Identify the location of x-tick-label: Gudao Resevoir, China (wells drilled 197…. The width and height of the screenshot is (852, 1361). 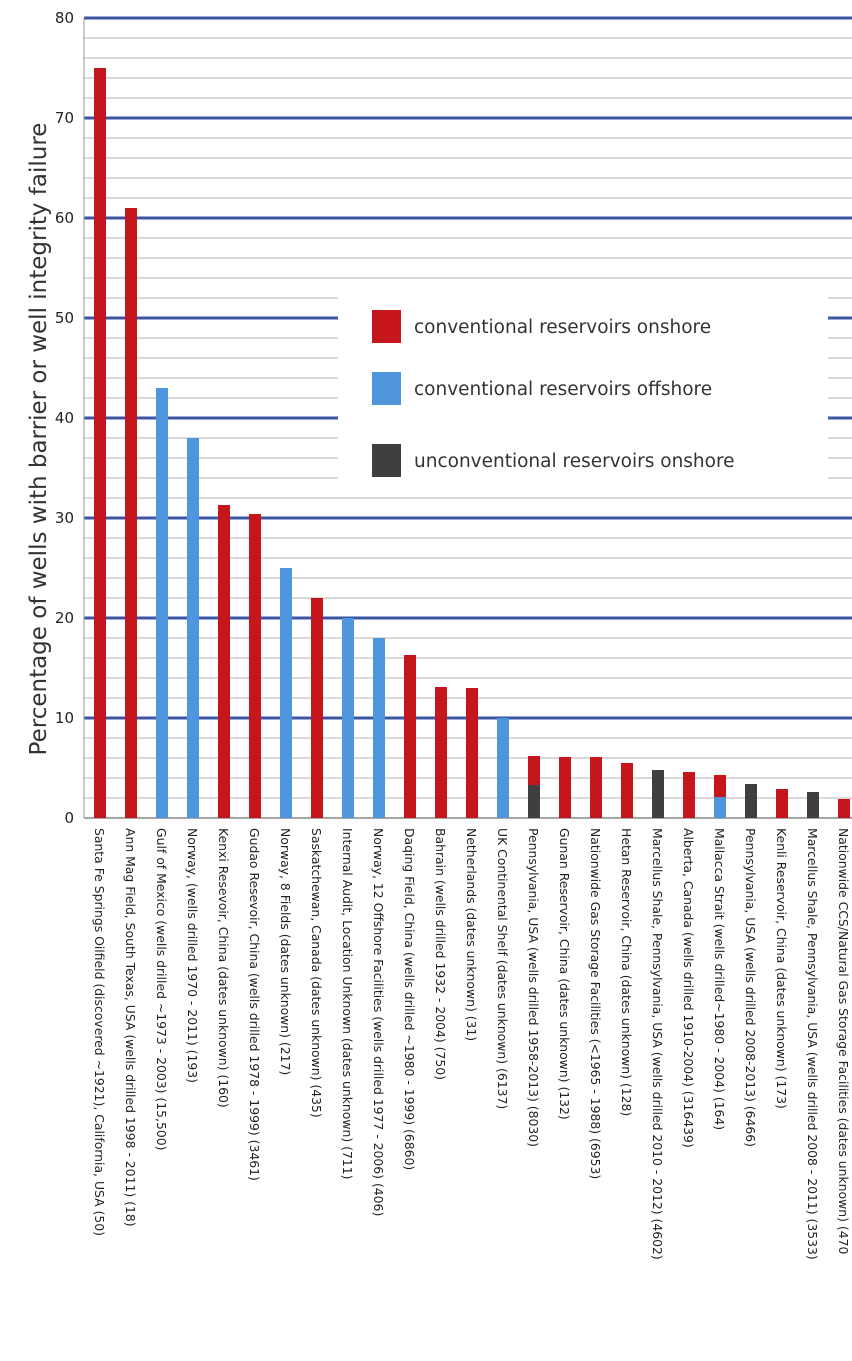
(254, 1004).